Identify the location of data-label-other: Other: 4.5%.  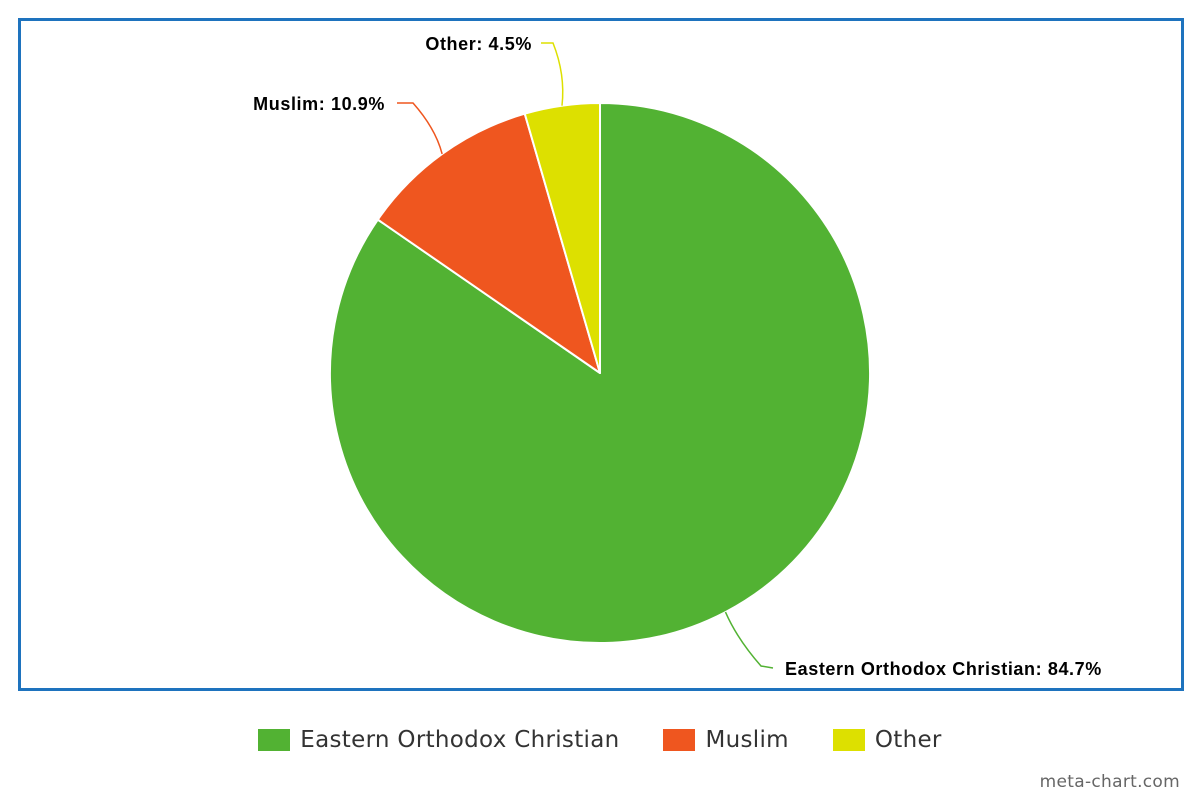
(478, 44).